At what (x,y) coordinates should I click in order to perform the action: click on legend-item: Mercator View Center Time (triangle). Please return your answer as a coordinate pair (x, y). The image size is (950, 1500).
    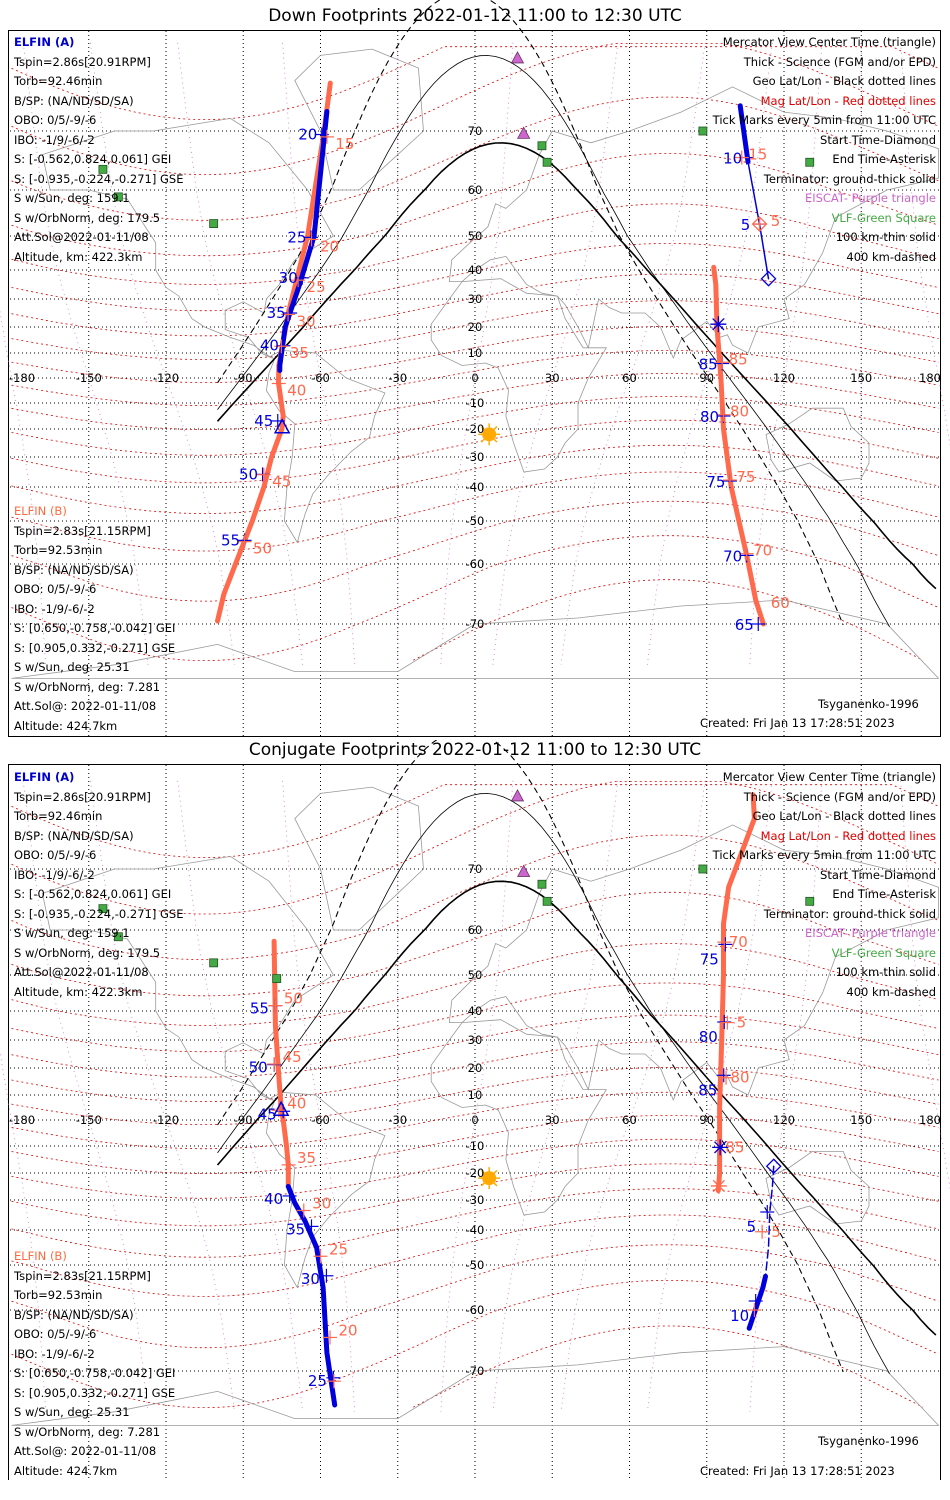
    Looking at the image, I should click on (829, 42).